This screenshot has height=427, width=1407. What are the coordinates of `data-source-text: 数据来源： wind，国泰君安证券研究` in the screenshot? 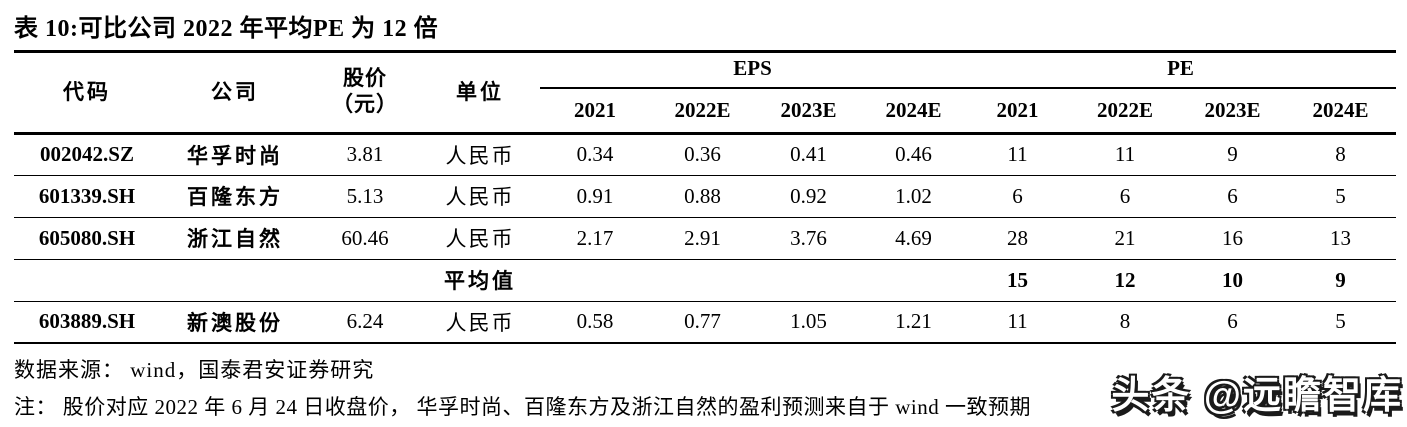 It's located at (194, 370).